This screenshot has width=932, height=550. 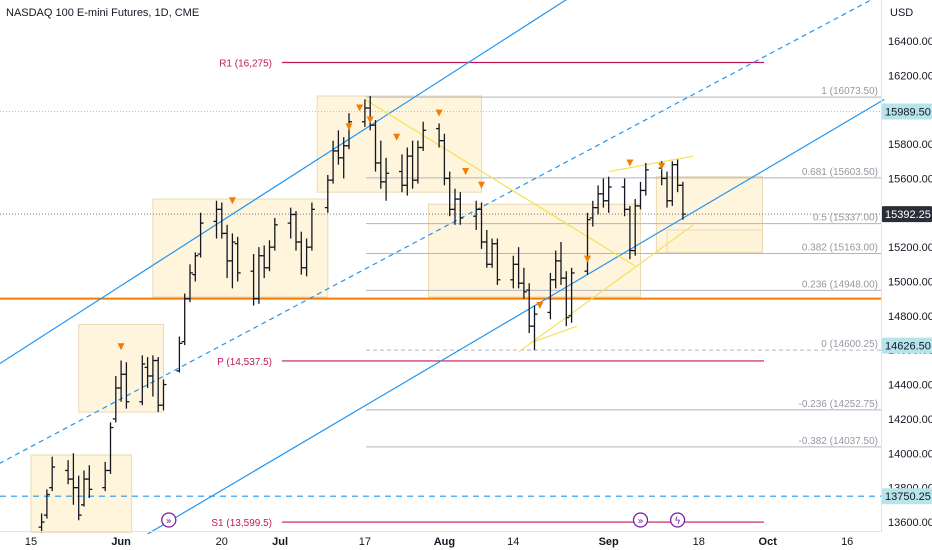 What do you see at coordinates (222, 542) in the screenshot?
I see `time-tick-label: 20` at bounding box center [222, 542].